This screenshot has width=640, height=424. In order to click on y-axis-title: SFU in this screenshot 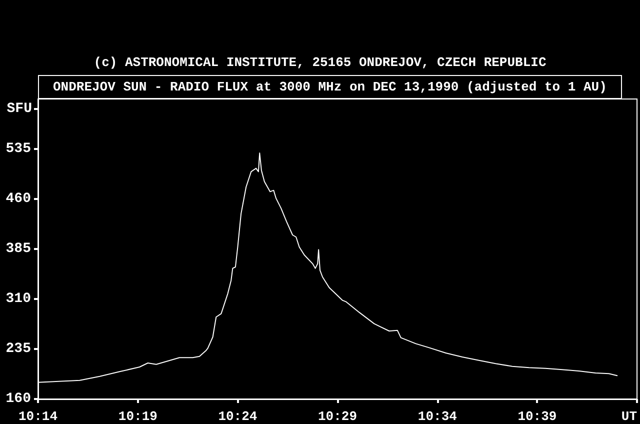, I will do `click(19, 109)`.